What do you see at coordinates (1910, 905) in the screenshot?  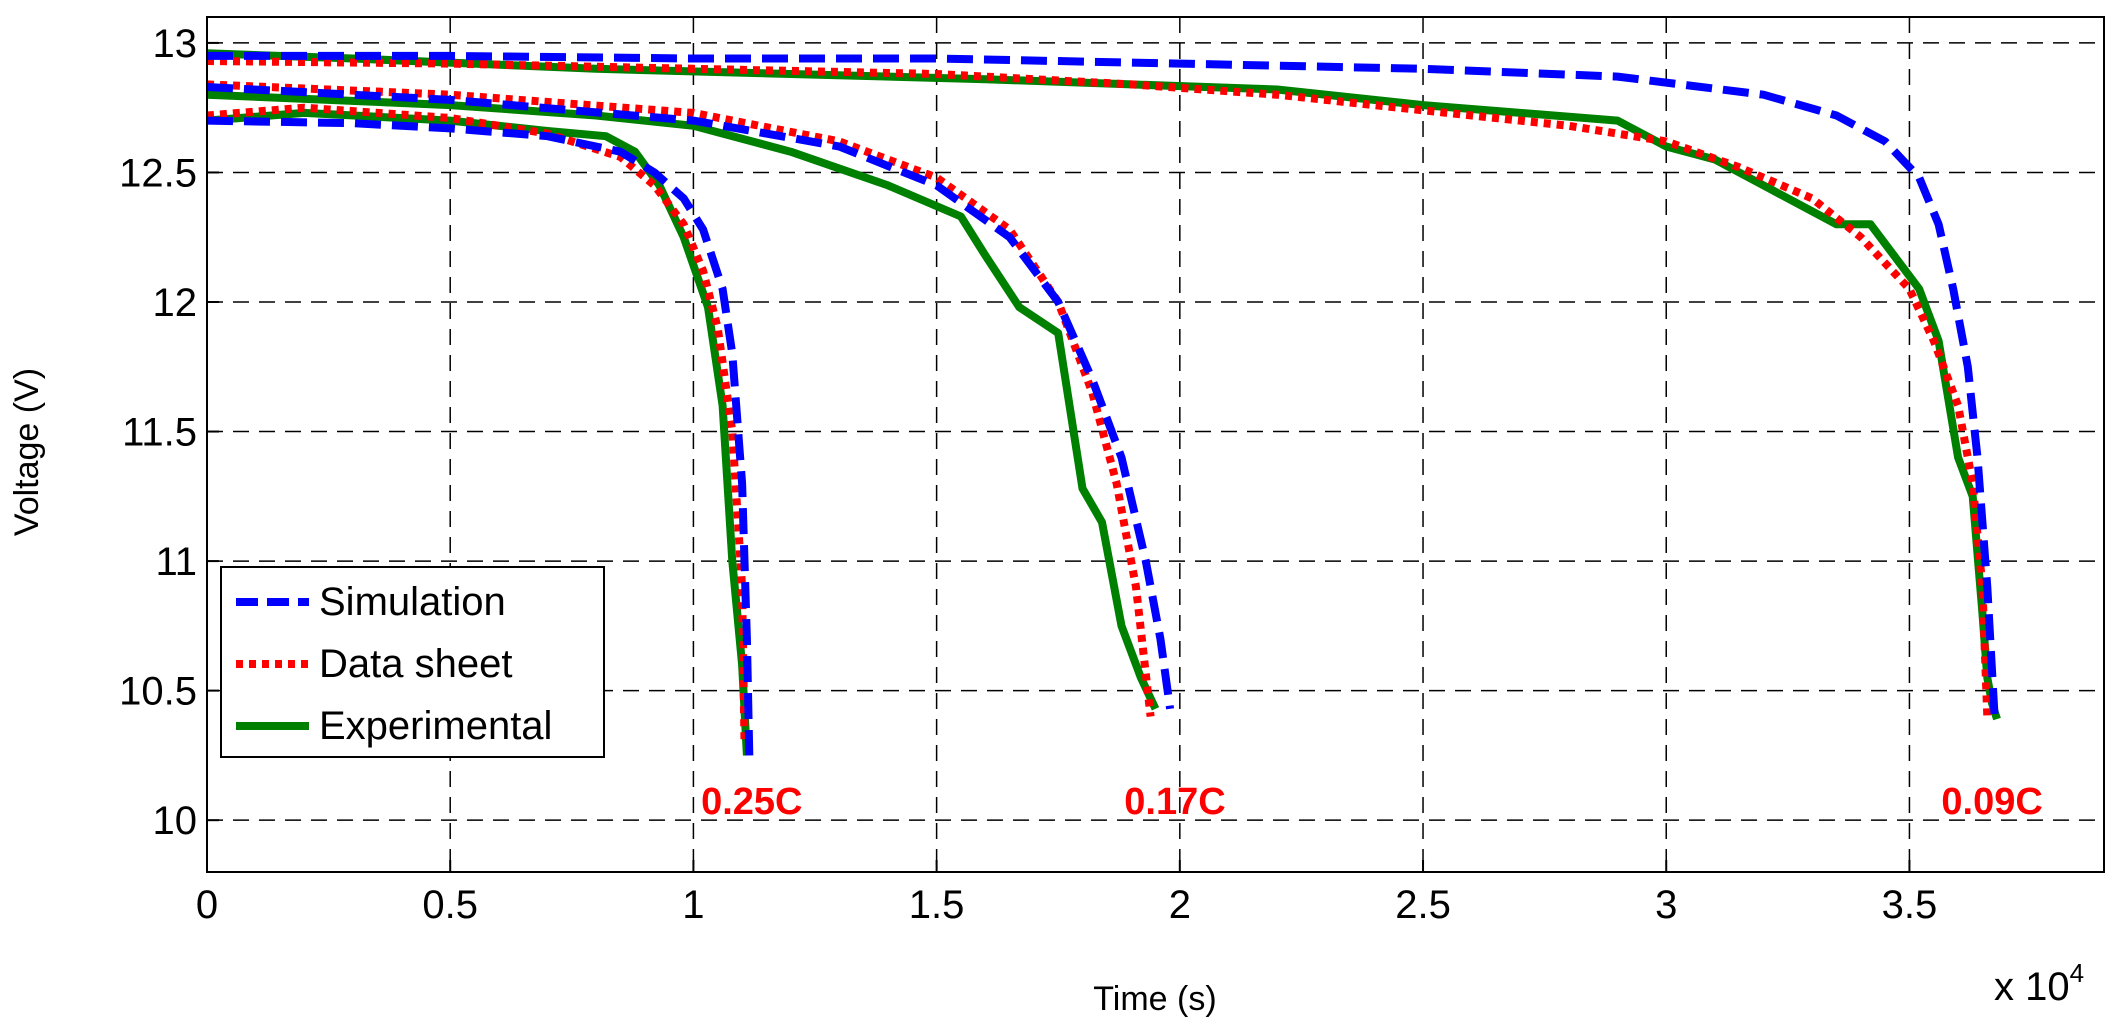 I see `x-tick-label: 3.5` at bounding box center [1910, 905].